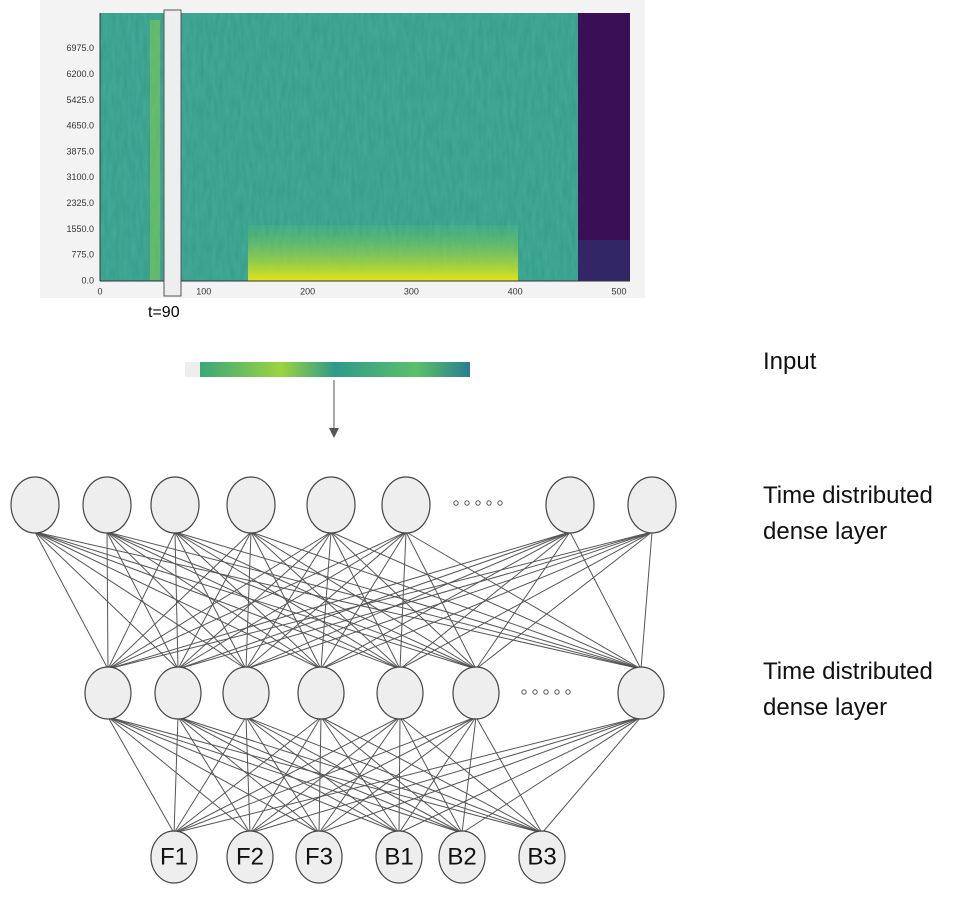  Describe the element at coordinates (398, 856) in the screenshot. I see `output-label: B1` at that location.